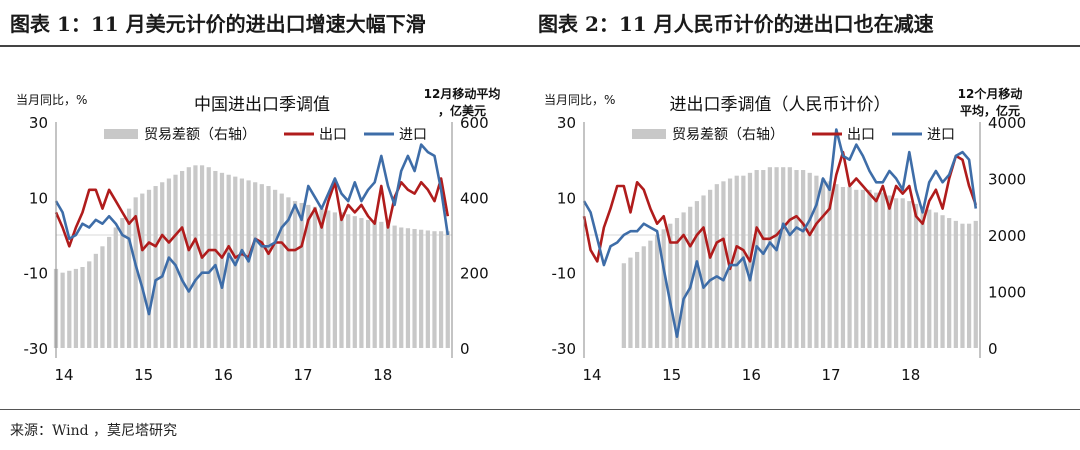  What do you see at coordinates (121, 134) in the screenshot?
I see `c1-legend-swatch-bars` at bounding box center [121, 134].